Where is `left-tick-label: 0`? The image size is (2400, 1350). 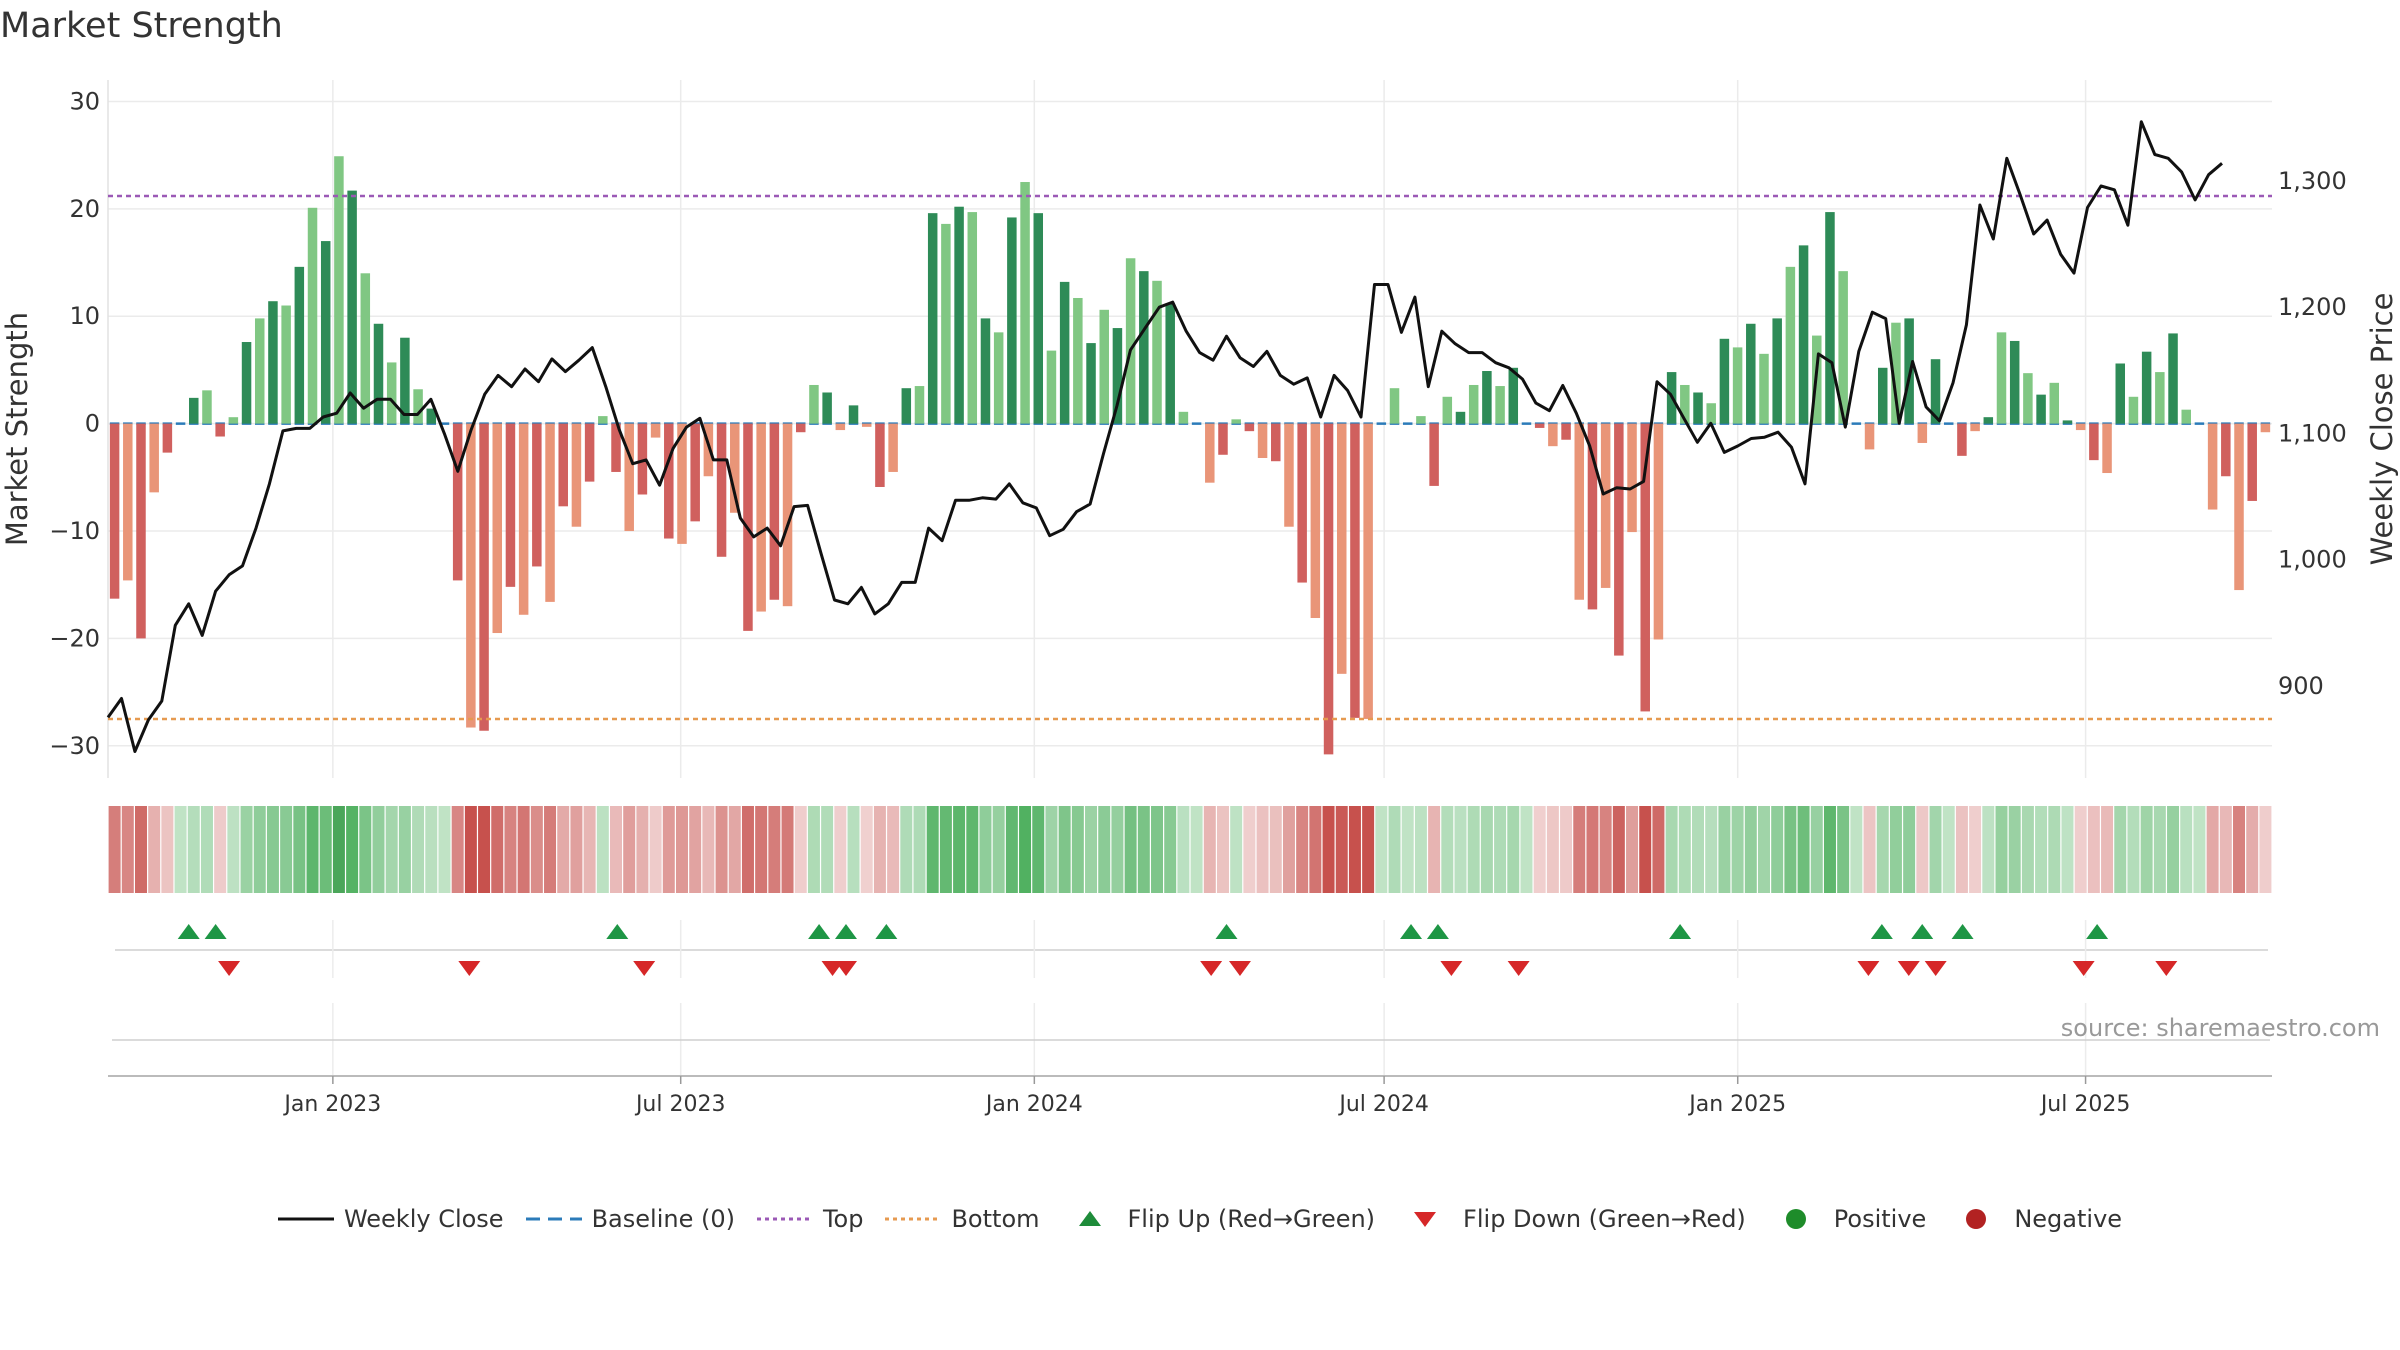
left-tick-label: 0 is located at coordinates (92, 424).